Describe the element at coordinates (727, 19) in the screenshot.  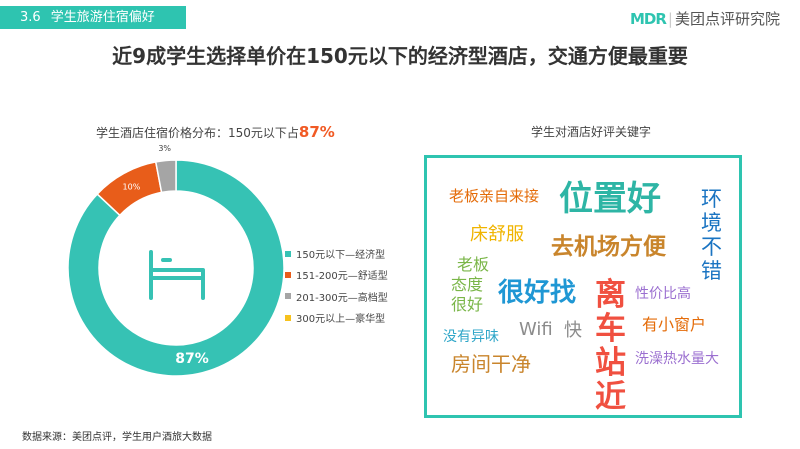
I see `brand-name: 美团点评研究院` at that location.